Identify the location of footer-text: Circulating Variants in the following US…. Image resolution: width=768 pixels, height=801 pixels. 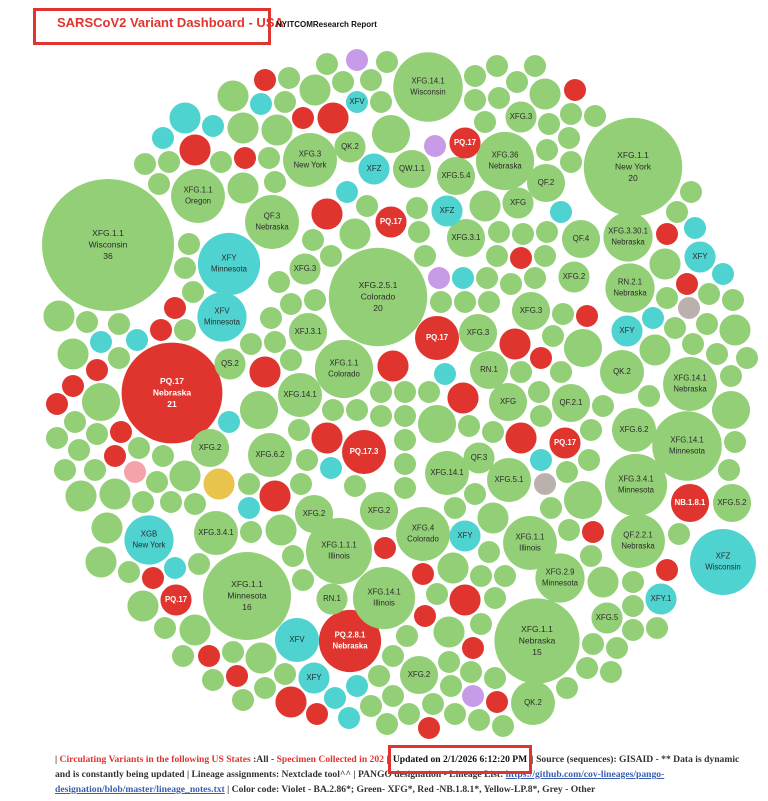
(155, 759).